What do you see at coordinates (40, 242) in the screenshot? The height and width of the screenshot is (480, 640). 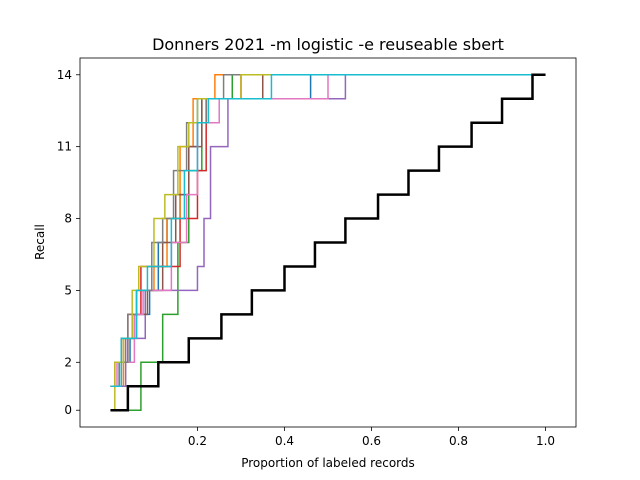 I see `y-axis-label: Recall` at bounding box center [40, 242].